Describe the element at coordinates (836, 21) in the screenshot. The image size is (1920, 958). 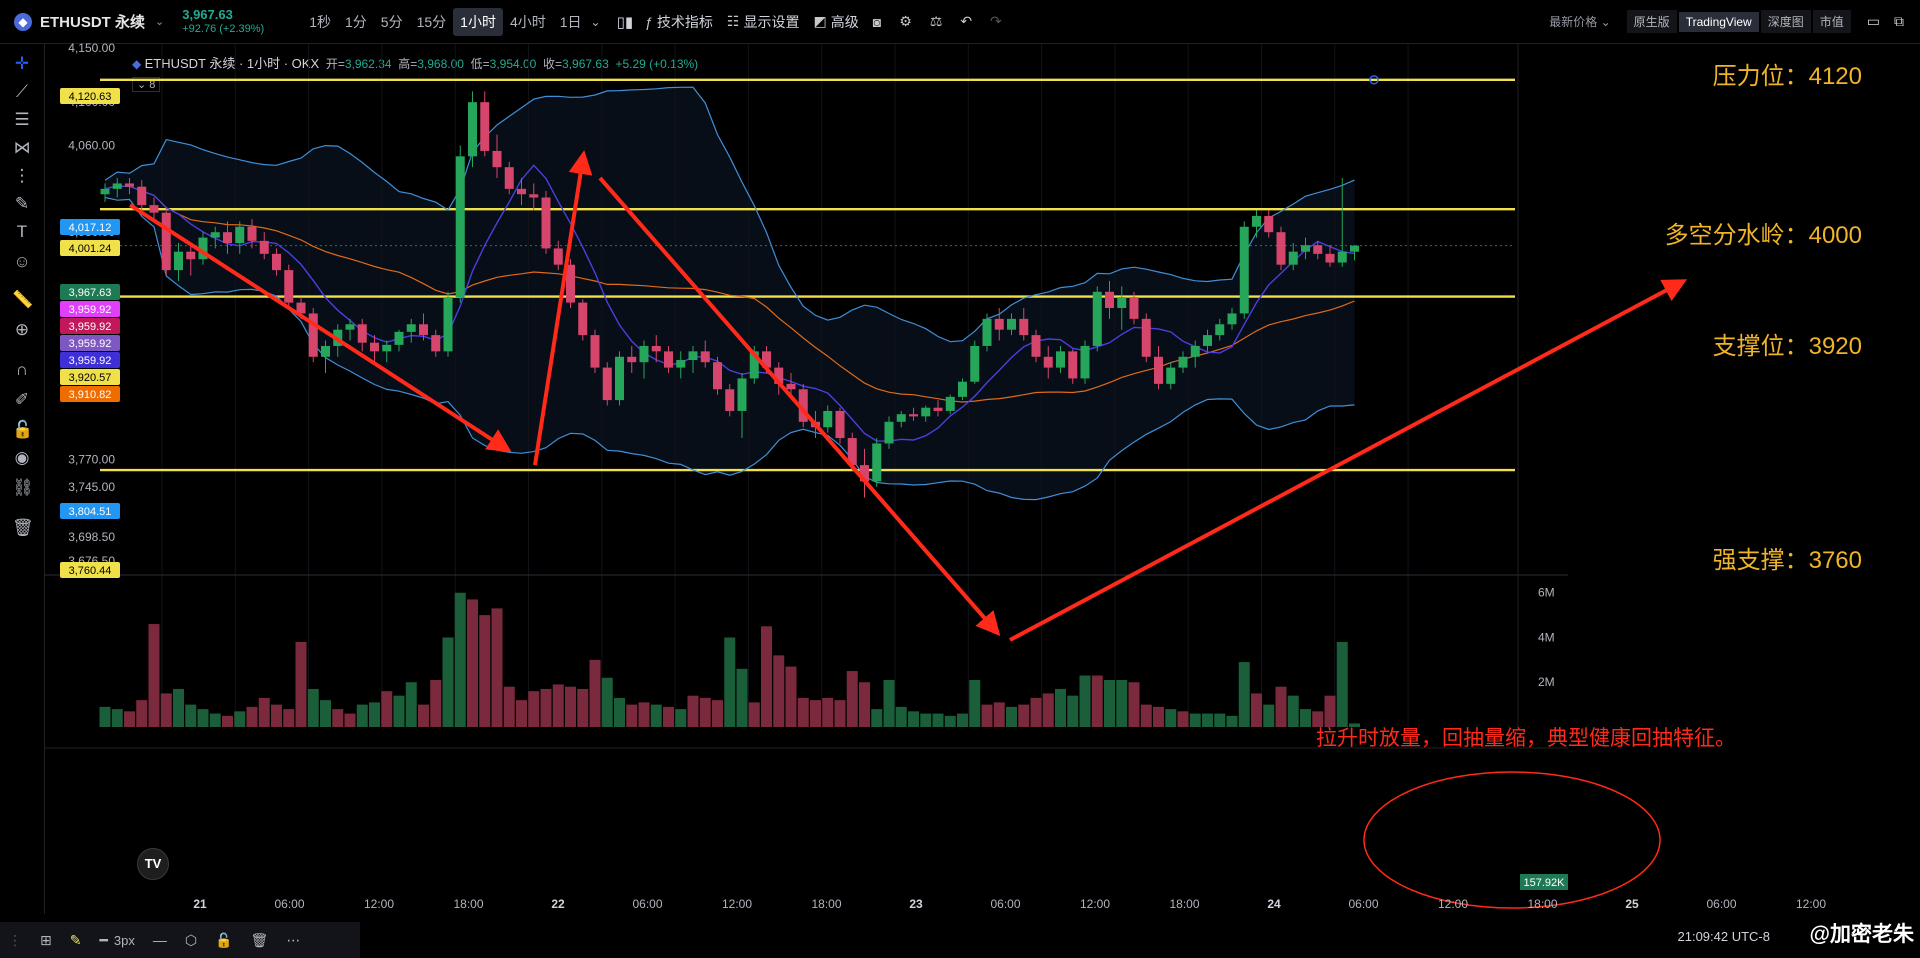
I see `advanced-button: ◩ 高级` at that location.